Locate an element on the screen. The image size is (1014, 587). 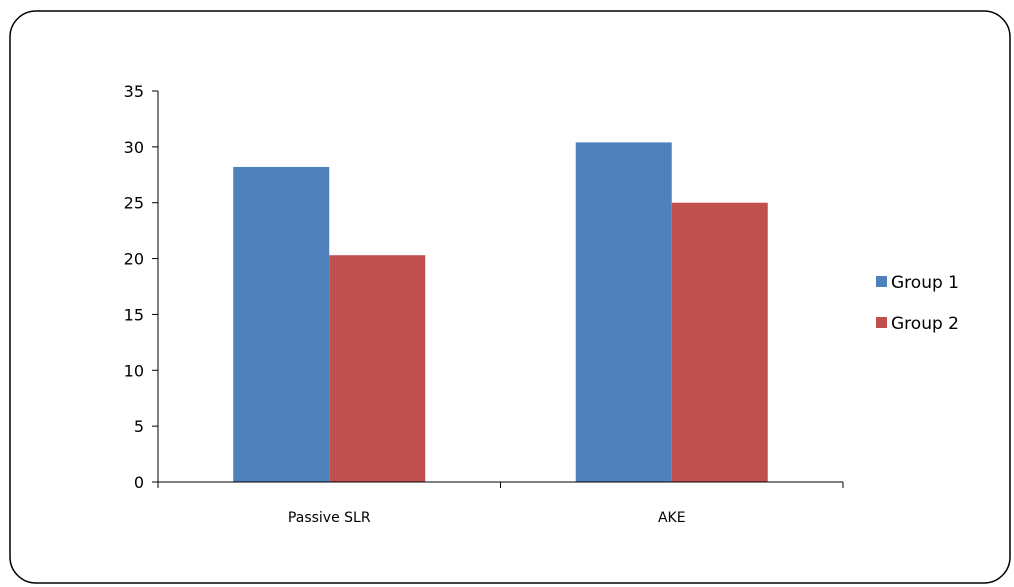
y-tick-label: 35 is located at coordinates (134, 91).